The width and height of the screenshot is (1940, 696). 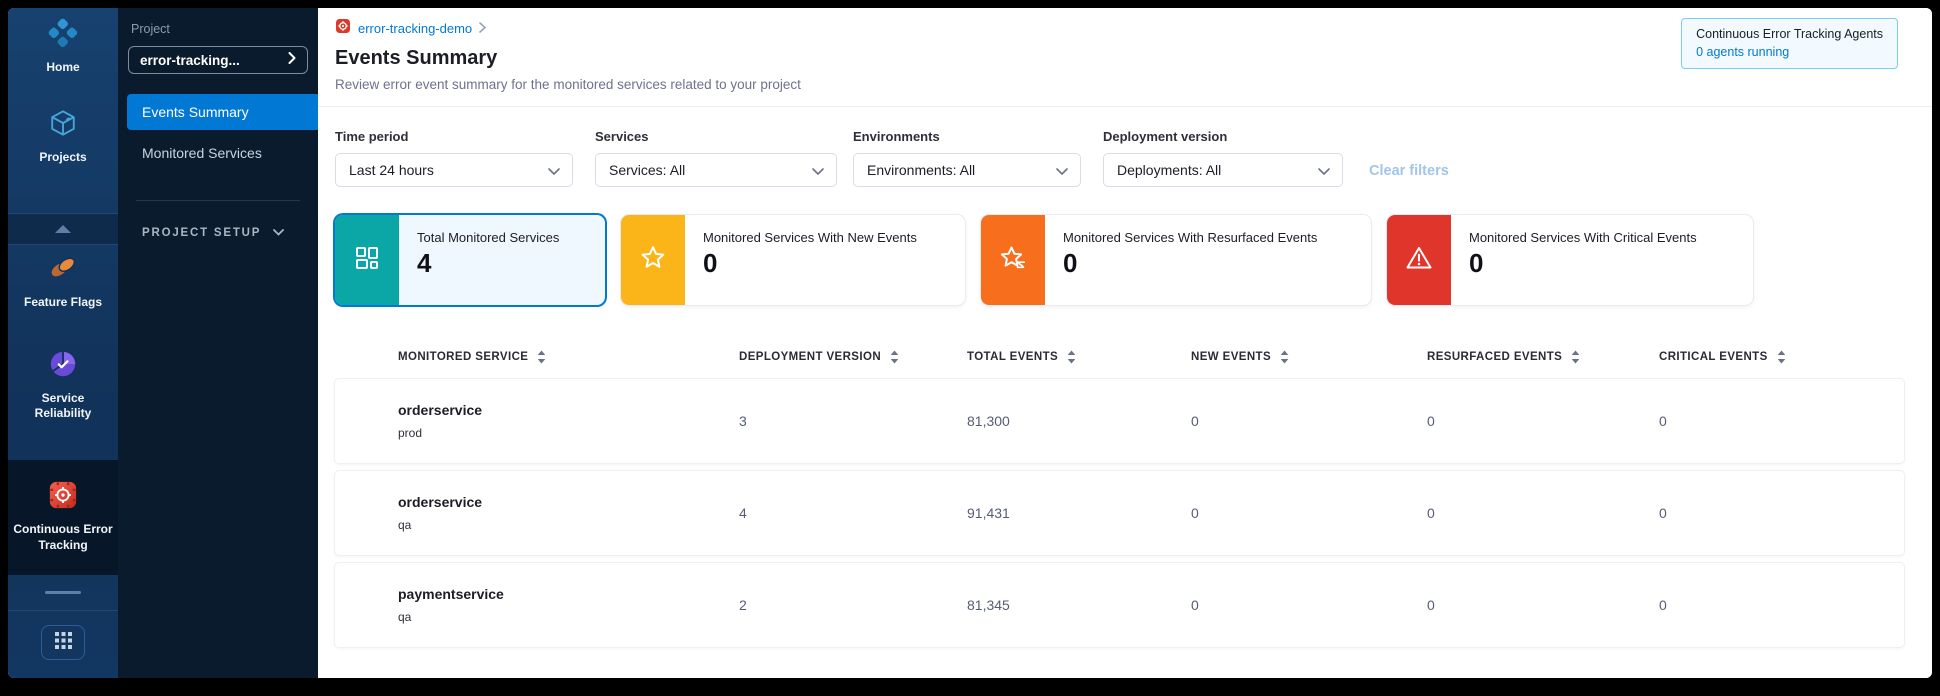 I want to click on table-row: paymentservice qa 2 81,345 0 0 0, so click(x=1119, y=605).